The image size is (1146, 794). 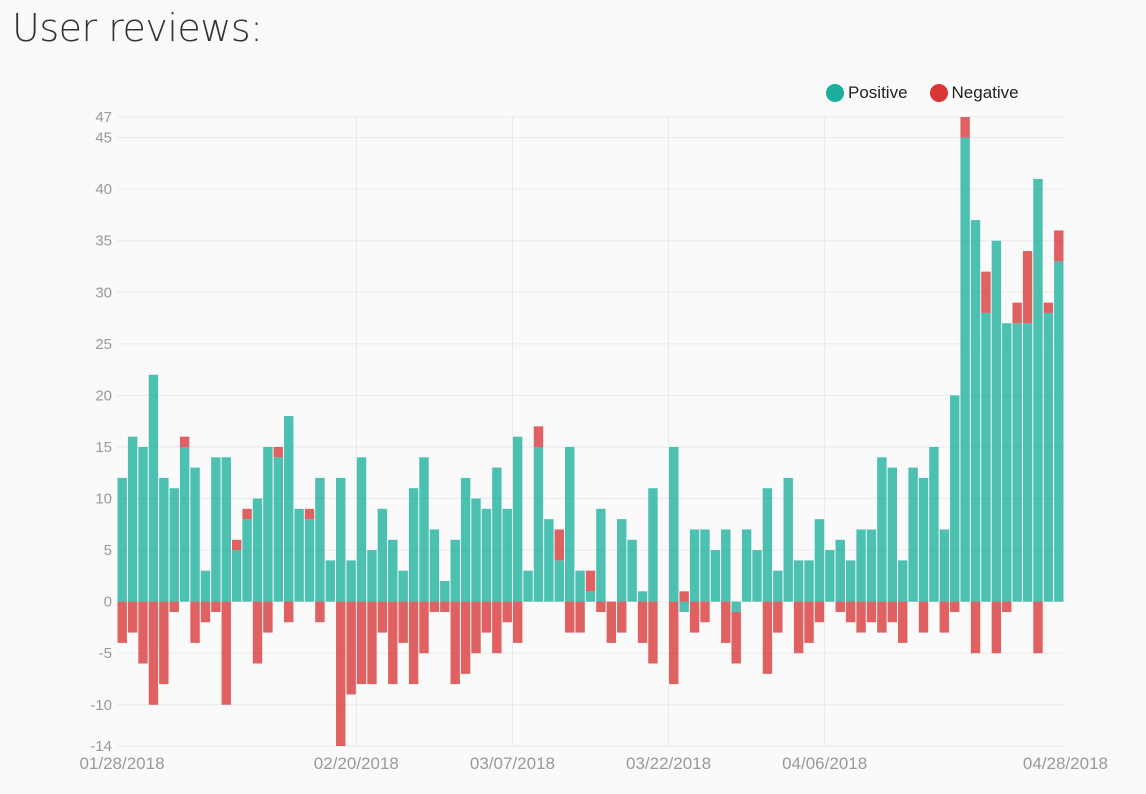 What do you see at coordinates (867, 93) in the screenshot?
I see `legend-item-positive: Positive` at bounding box center [867, 93].